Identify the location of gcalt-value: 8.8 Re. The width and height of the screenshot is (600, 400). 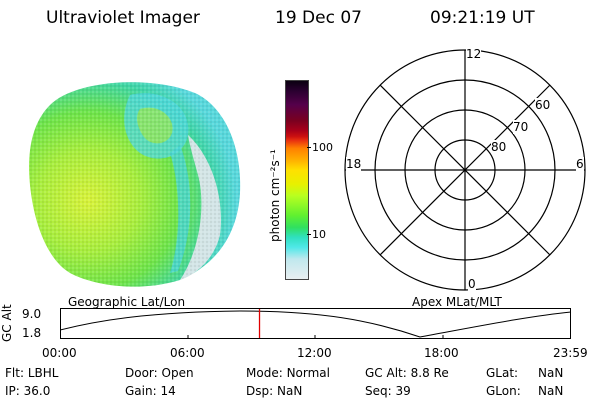
(429, 373).